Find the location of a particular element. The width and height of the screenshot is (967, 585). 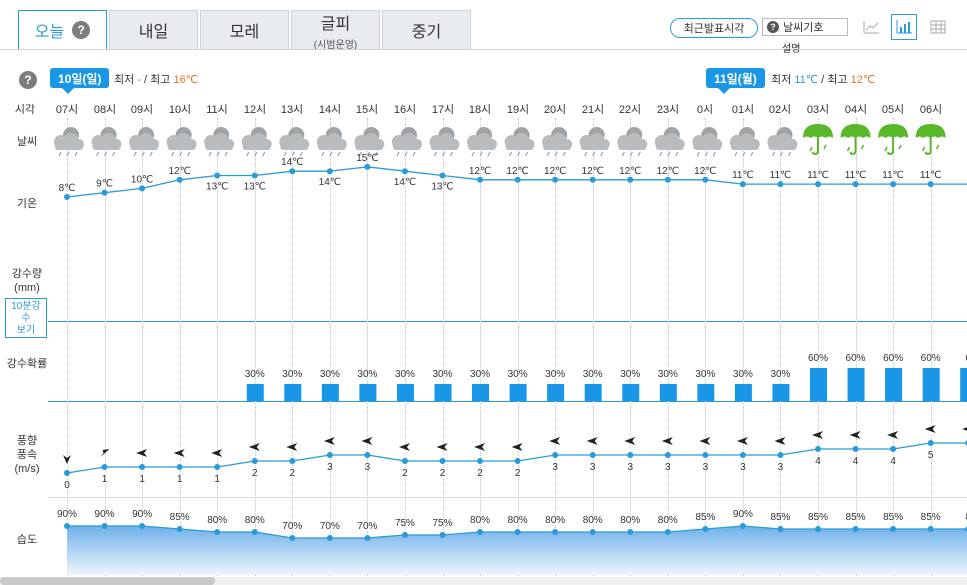

table-view-button is located at coordinates (938, 27).